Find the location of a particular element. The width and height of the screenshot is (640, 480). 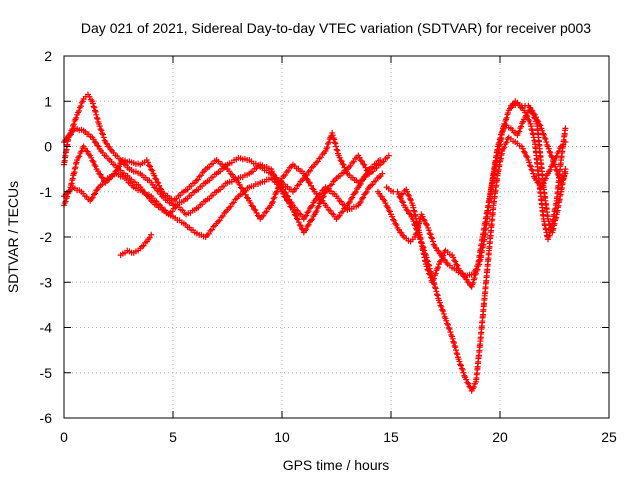

x-axis-title: GPS time / hours is located at coordinates (336, 465).